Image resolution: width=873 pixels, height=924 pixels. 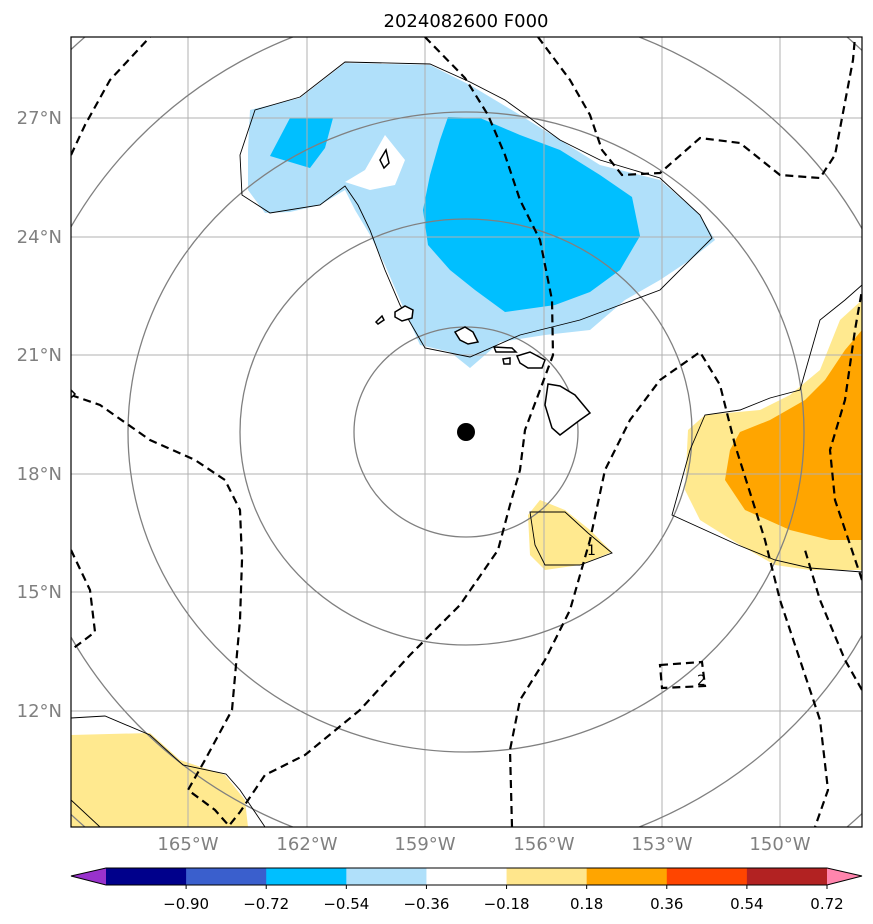 I want to click on latitude-labels: 27°N 24°N 21°N 18°N 15°N 12°N, so click(x=39, y=415).